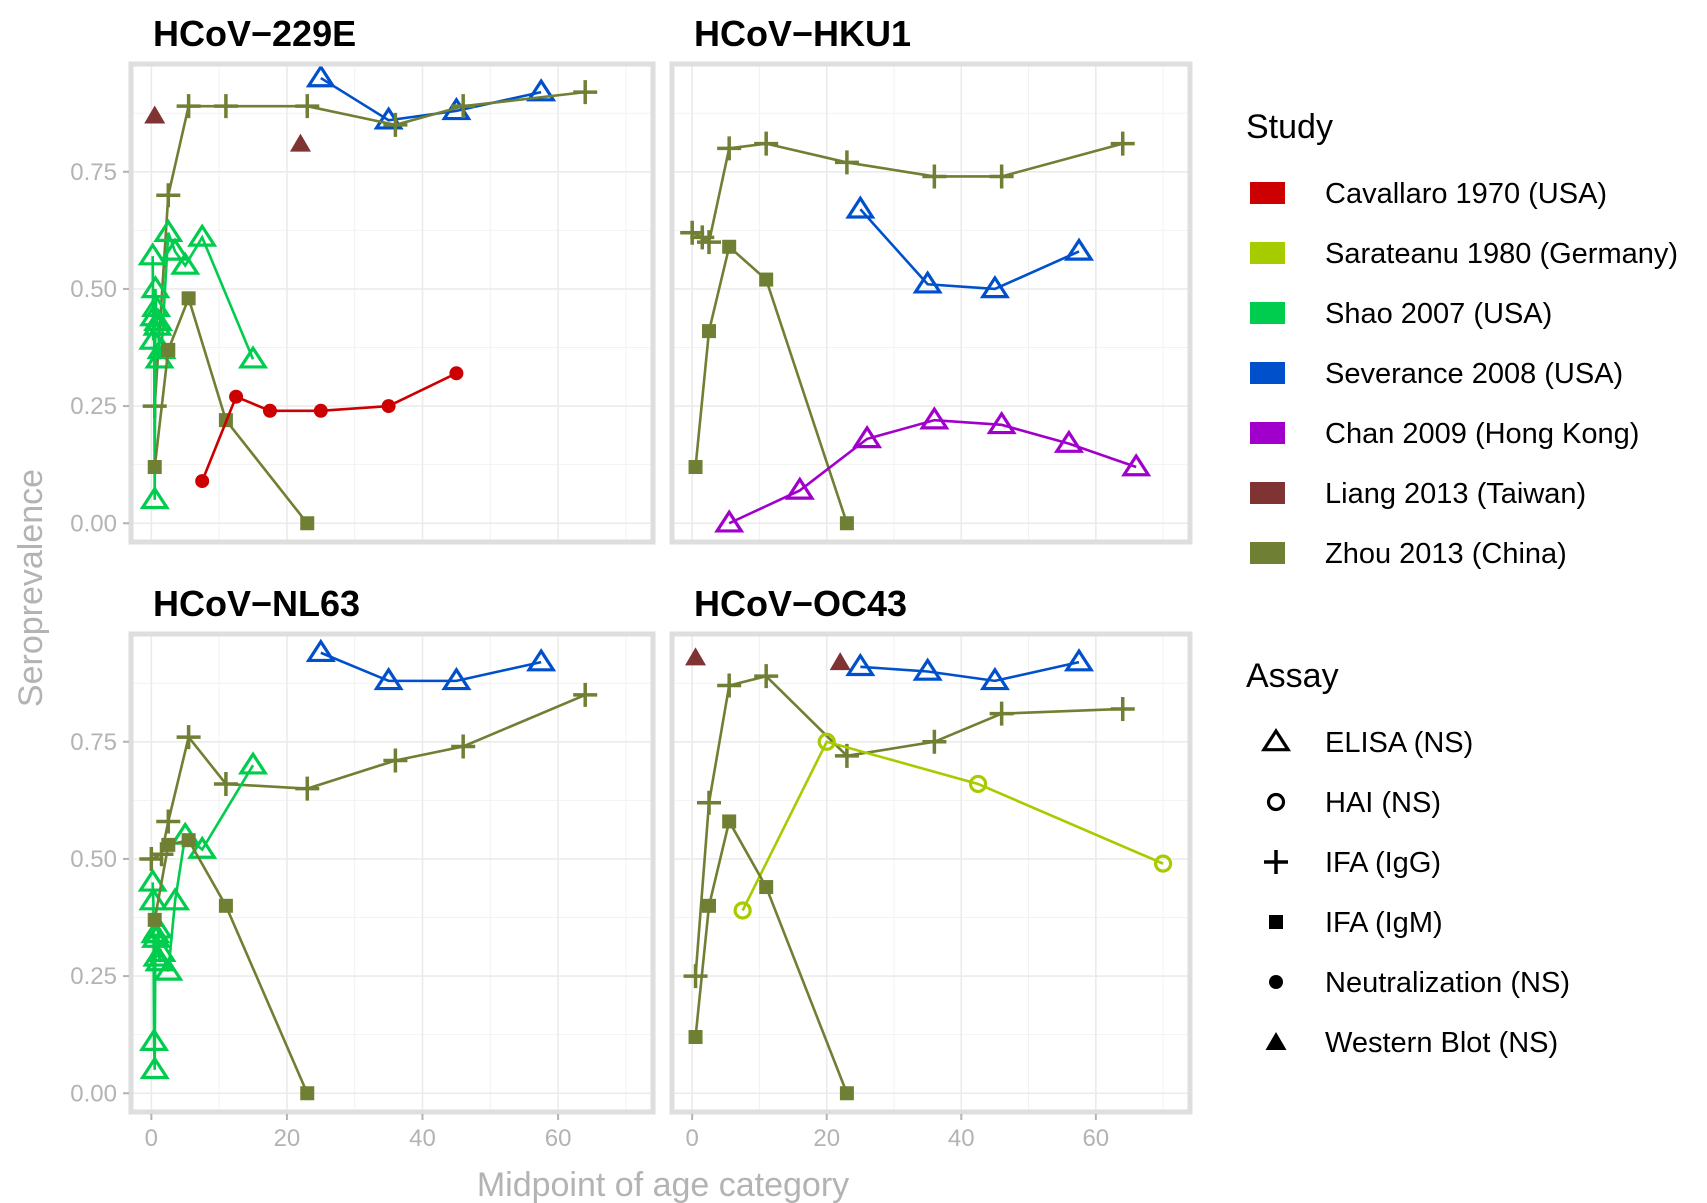 The height and width of the screenshot is (1203, 1707). Describe the element at coordinates (93, 976) in the screenshot. I see `y-tick-label: 0.25` at that location.